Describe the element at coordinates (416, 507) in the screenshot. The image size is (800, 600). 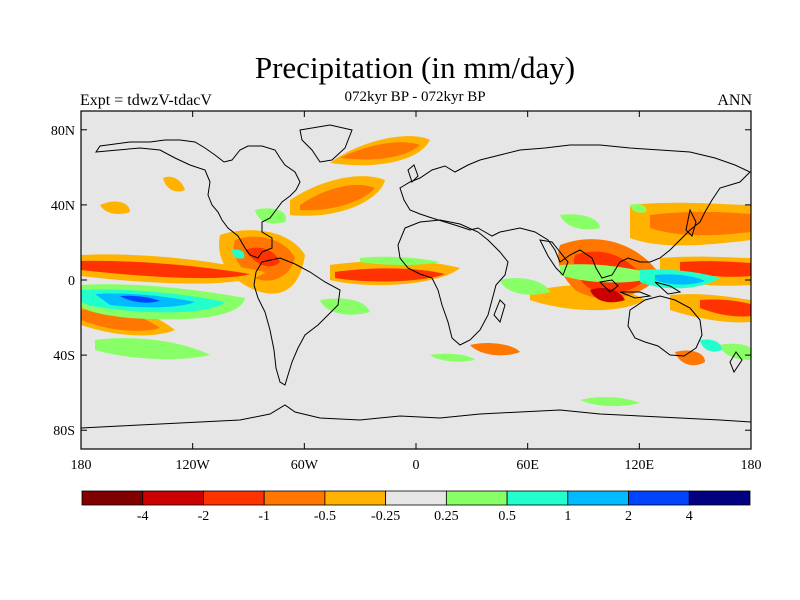
I see `colorbar: -4 -2 -1 -0.5 -0.25 0.25 0.5 1 2 4` at that location.